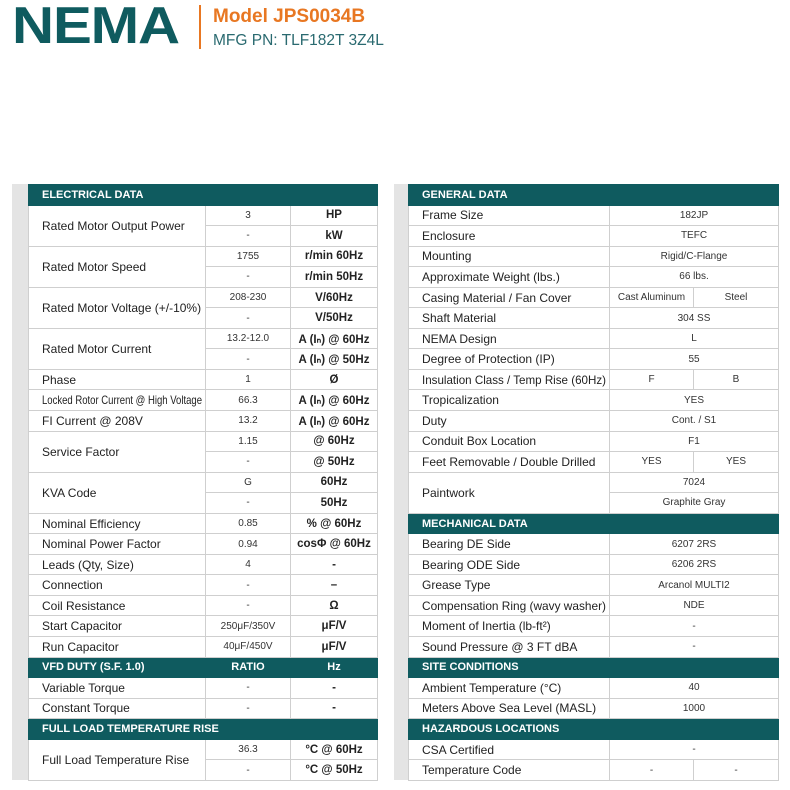  Describe the element at coordinates (117, 585) in the screenshot. I see `row-label: Connection` at that location.